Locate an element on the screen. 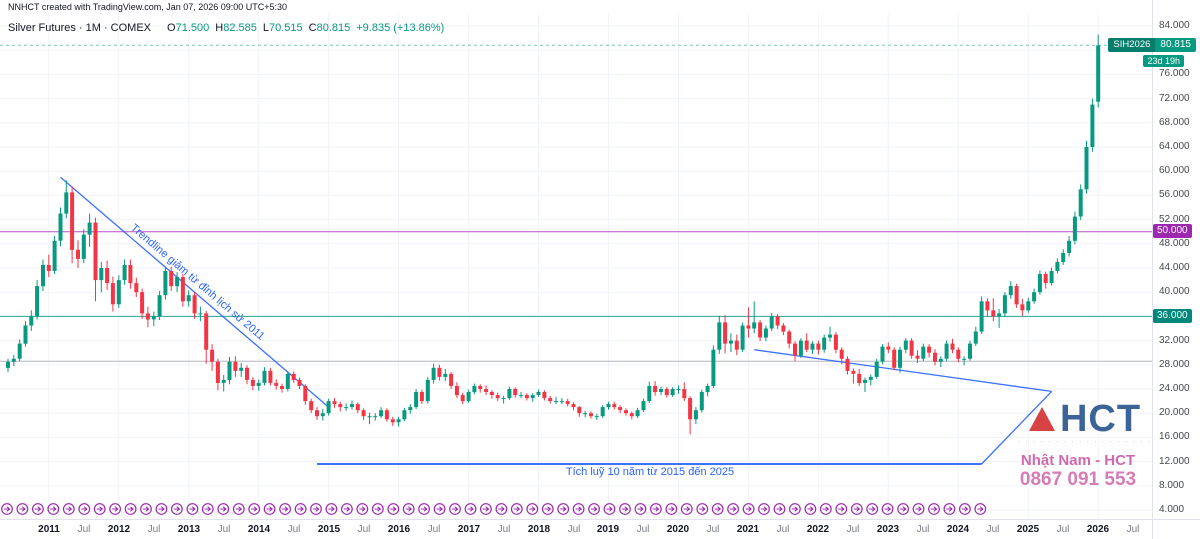  time-axis-label: 2014 is located at coordinates (259, 529).